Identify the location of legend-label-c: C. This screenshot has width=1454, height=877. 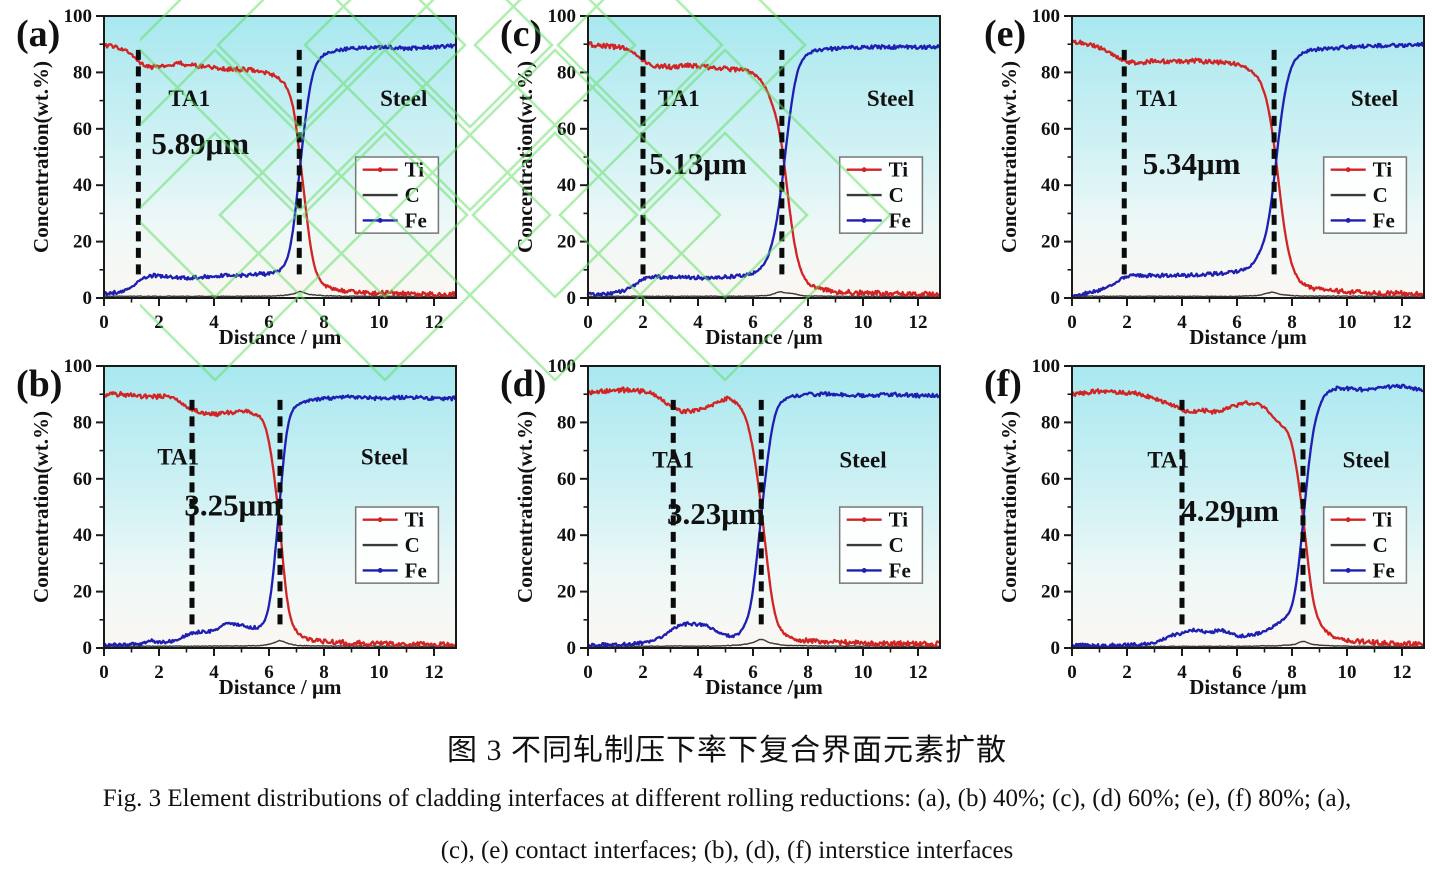
(1380, 545).